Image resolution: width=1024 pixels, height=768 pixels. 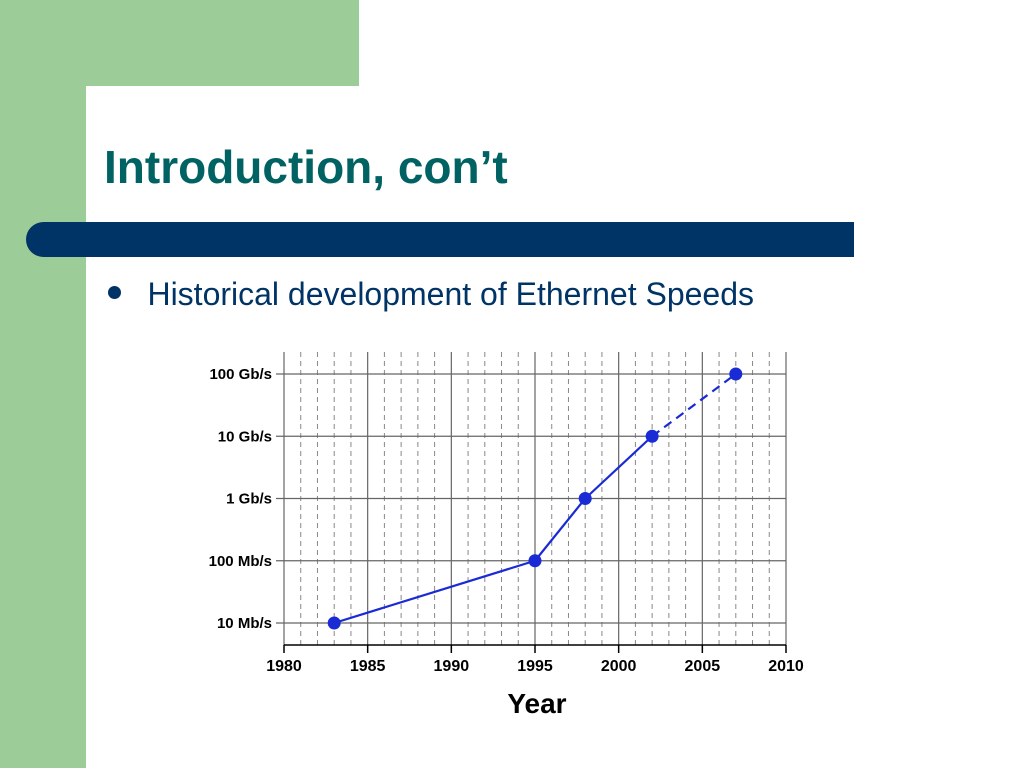 I want to click on bullet-dot-icon, so click(x=114, y=292).